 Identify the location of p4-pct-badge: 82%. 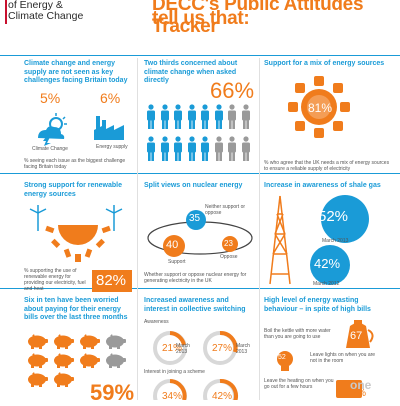
(112, 281).